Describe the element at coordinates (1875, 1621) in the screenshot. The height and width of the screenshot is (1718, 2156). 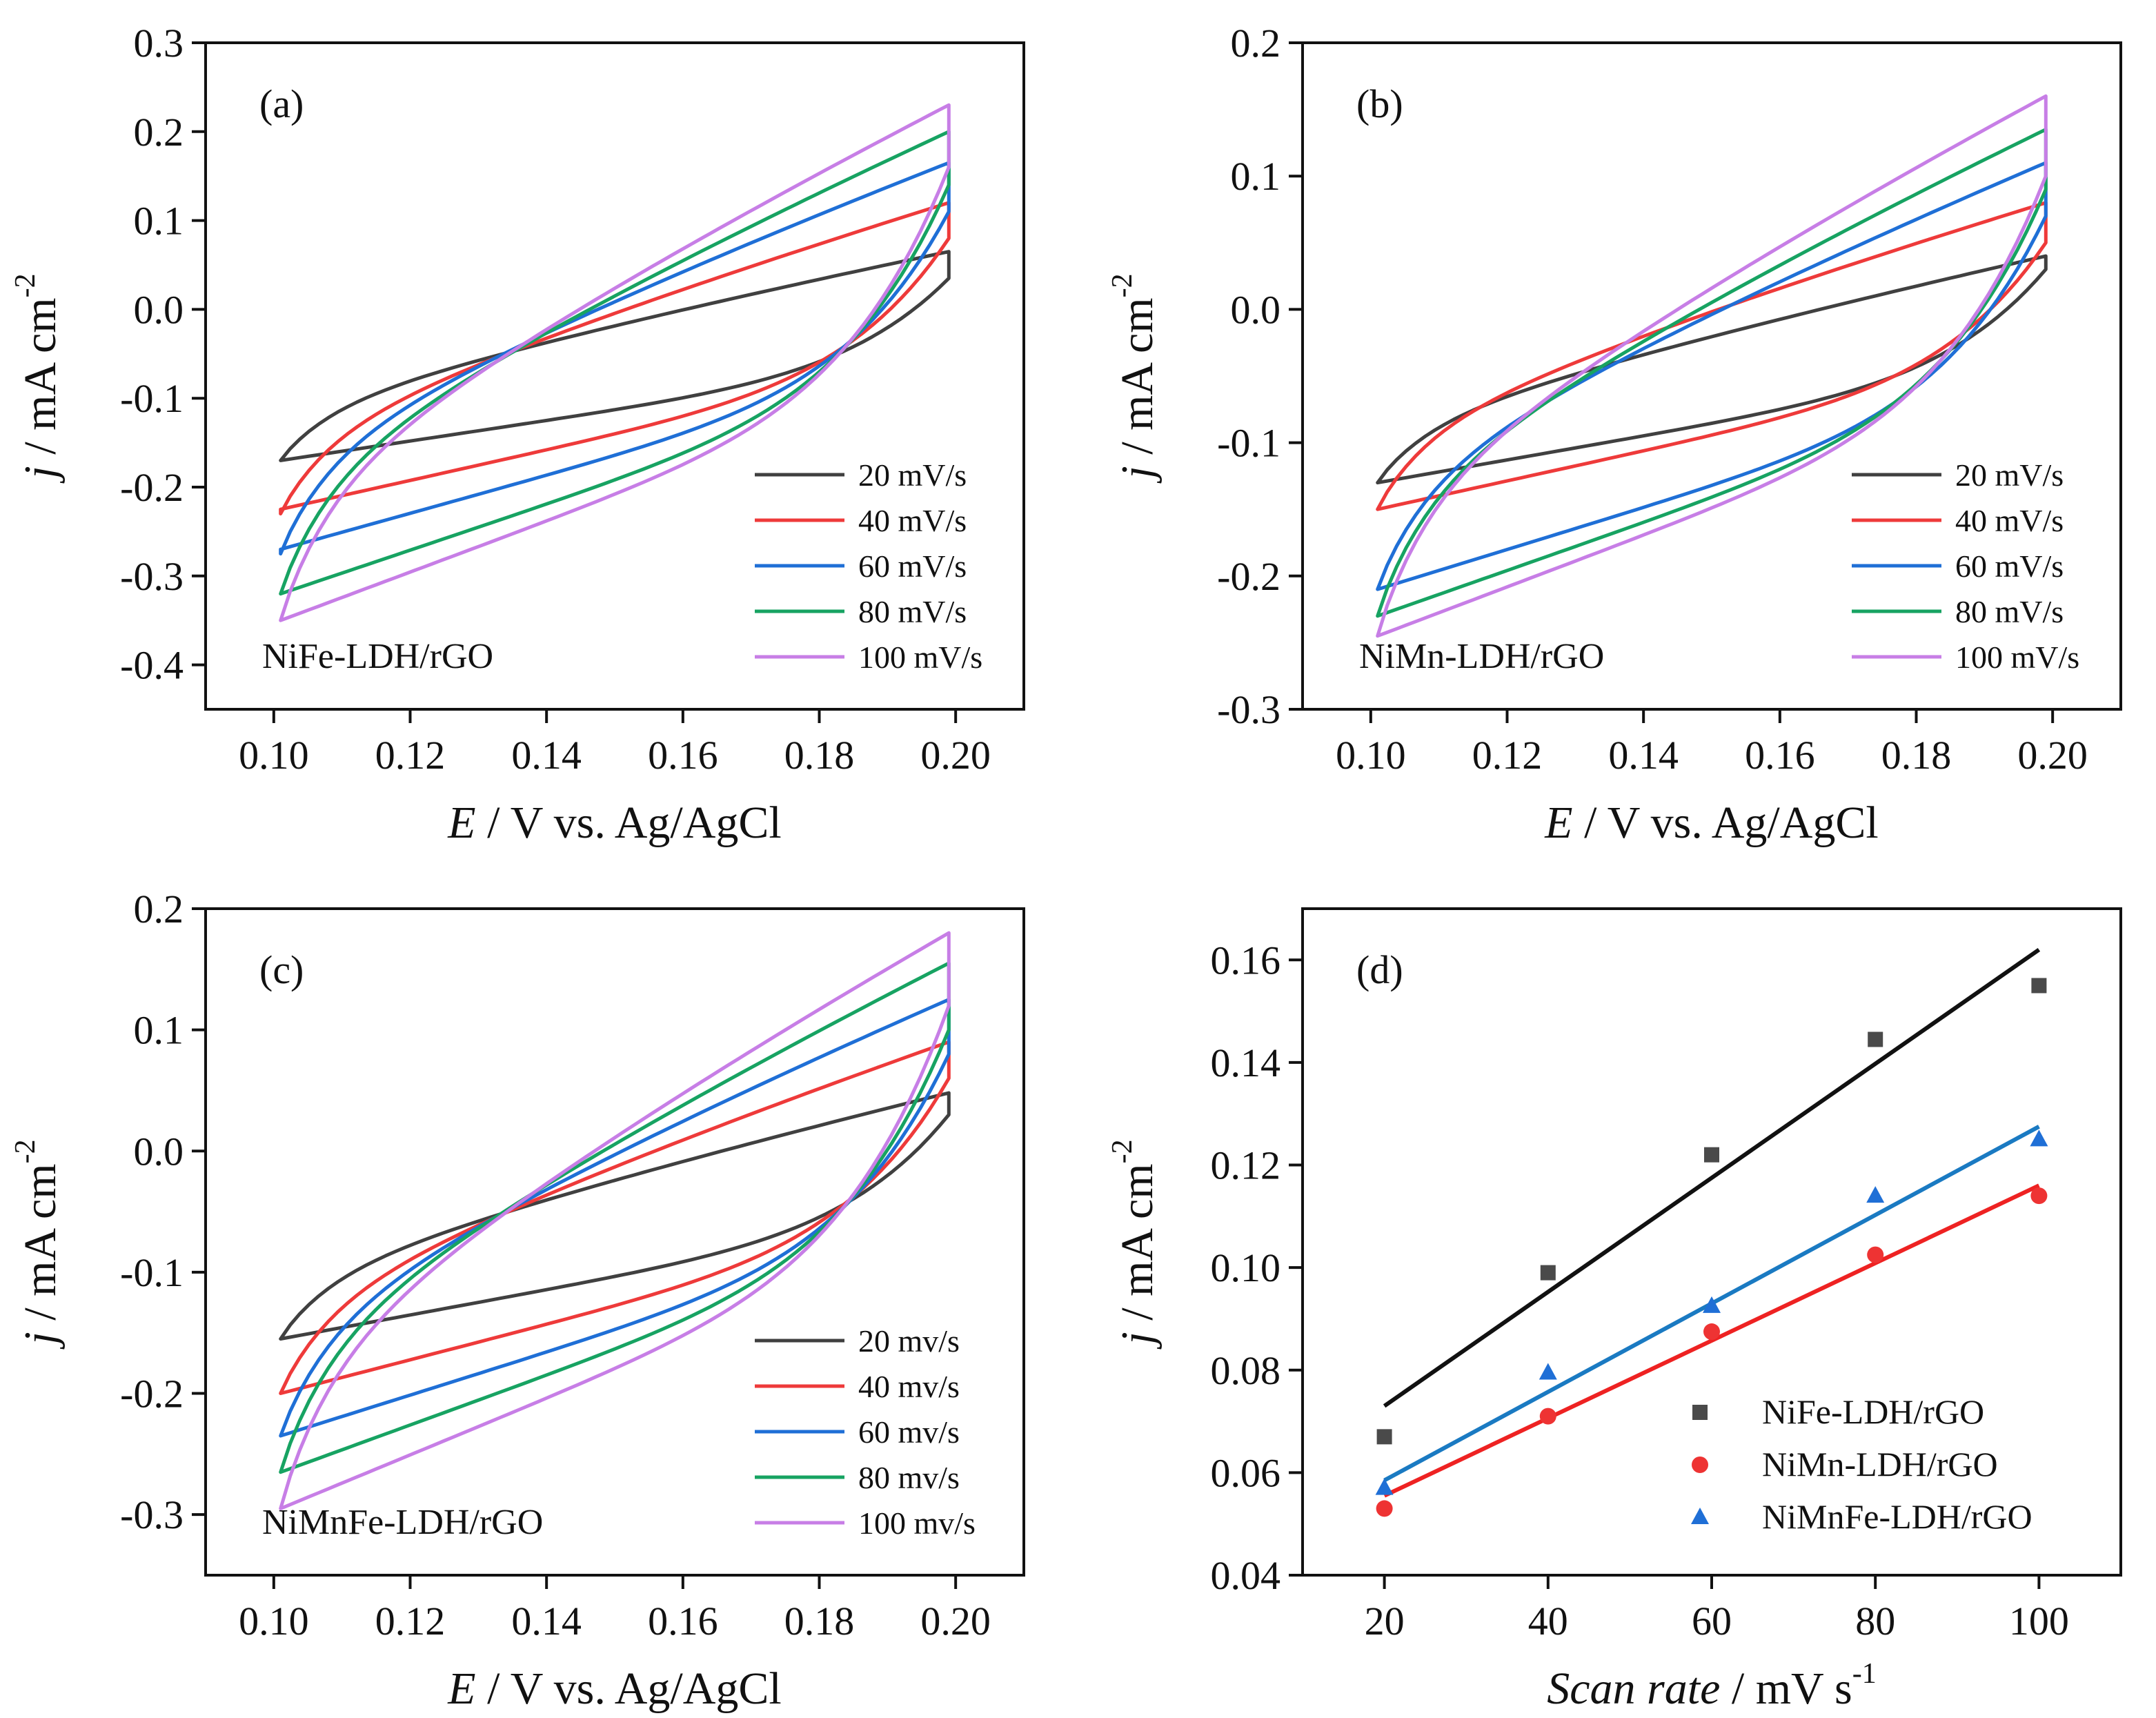
I see `x-tick-label: 80` at that location.